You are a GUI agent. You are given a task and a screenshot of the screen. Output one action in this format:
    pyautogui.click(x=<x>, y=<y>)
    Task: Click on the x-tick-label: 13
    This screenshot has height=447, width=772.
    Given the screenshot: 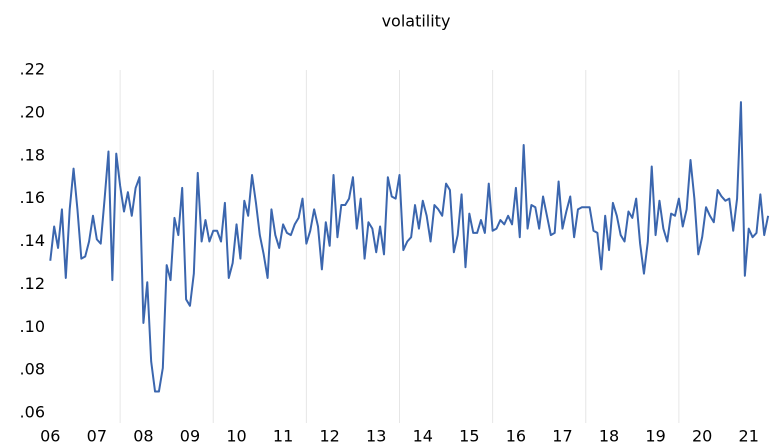 What is the action you would take?
    pyautogui.click(x=376, y=436)
    